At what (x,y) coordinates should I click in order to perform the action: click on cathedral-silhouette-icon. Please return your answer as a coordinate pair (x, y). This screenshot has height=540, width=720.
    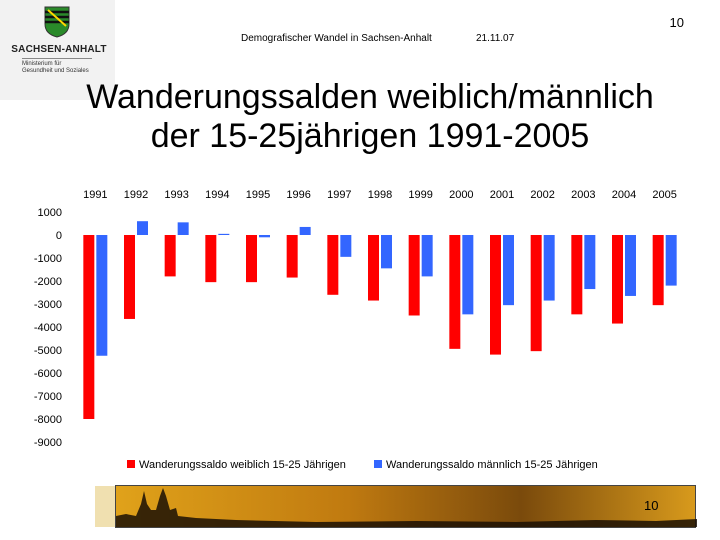
    Looking at the image, I should click on (406, 507).